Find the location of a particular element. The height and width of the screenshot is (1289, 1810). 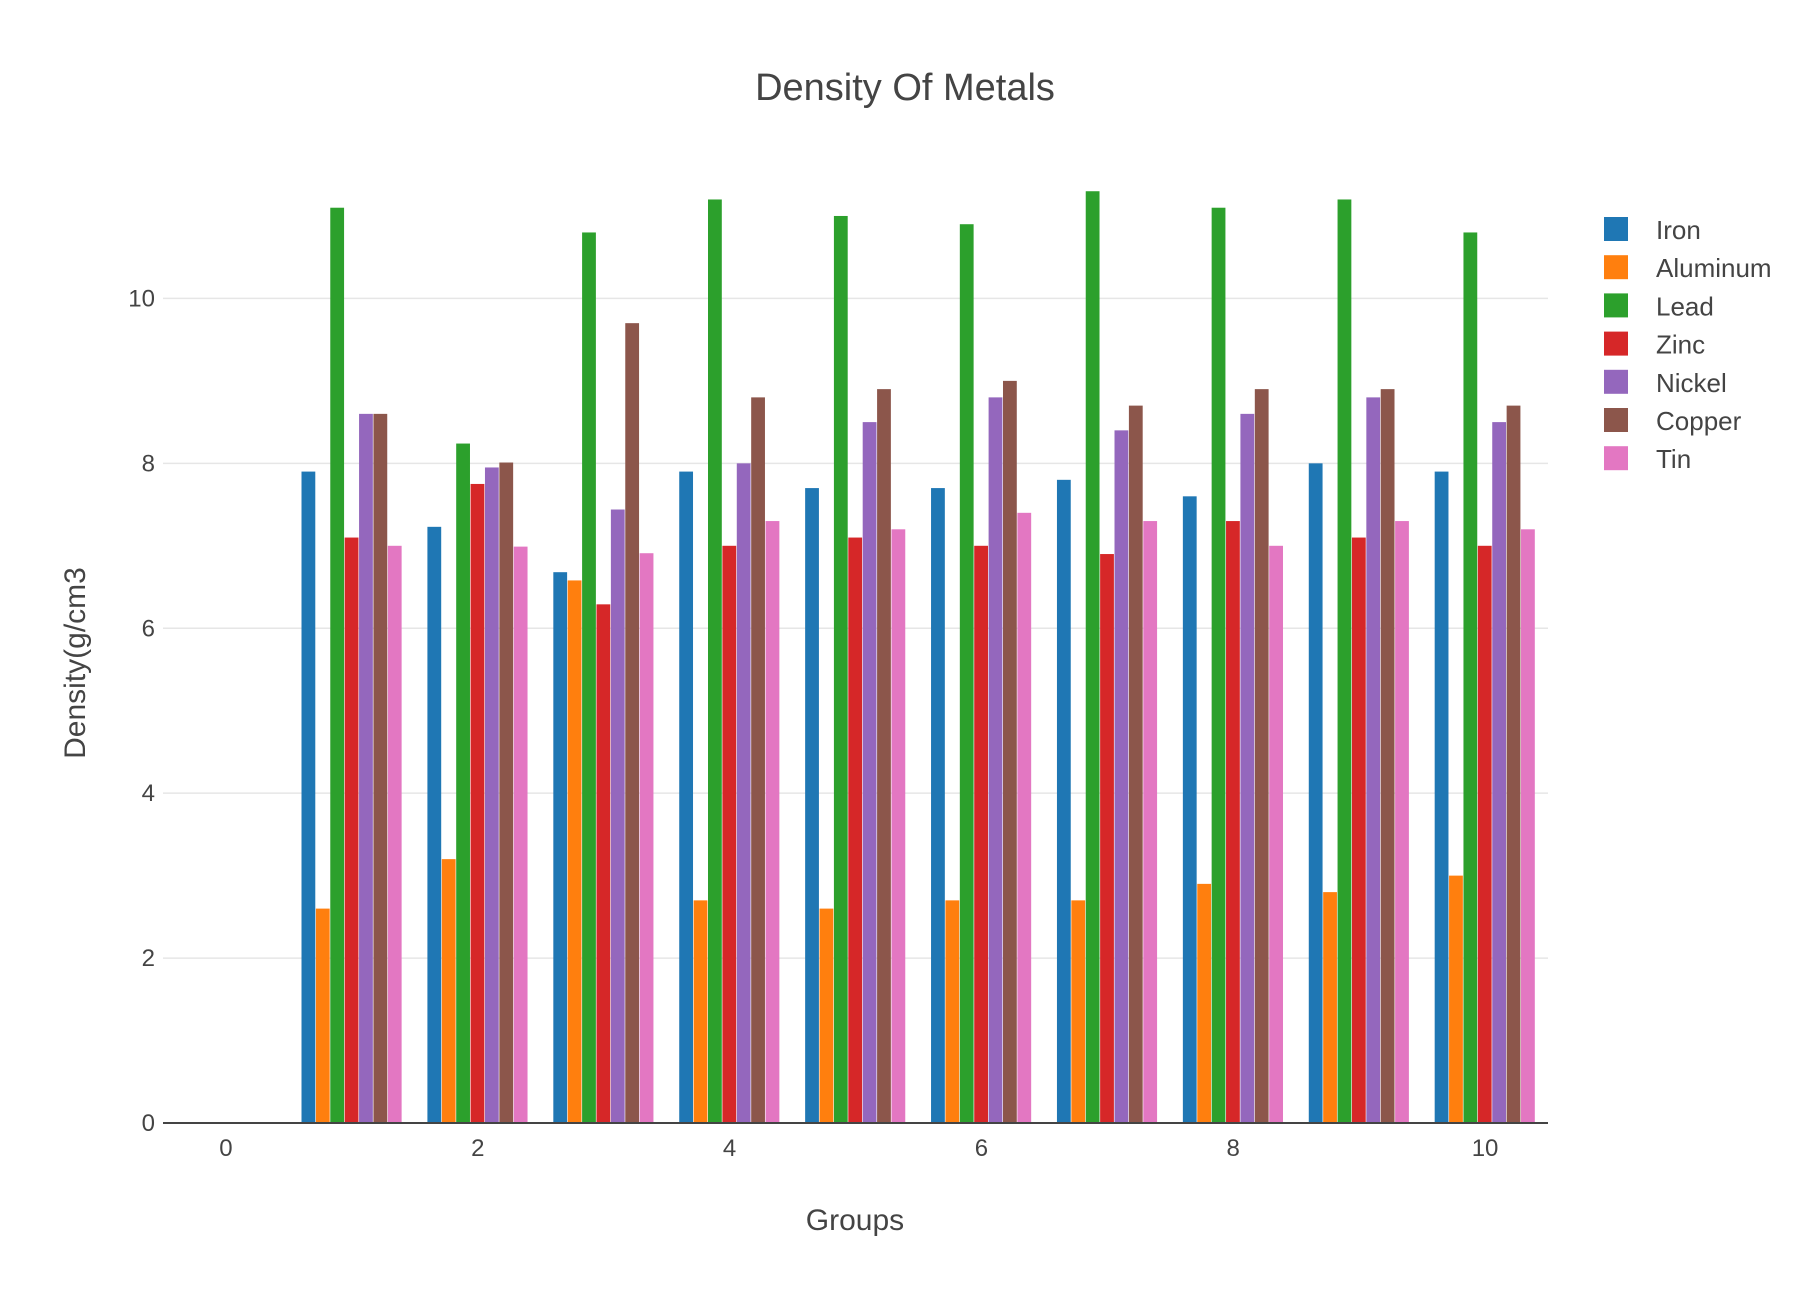

y-tick-label-0: 0 is located at coordinates (148, 1123).